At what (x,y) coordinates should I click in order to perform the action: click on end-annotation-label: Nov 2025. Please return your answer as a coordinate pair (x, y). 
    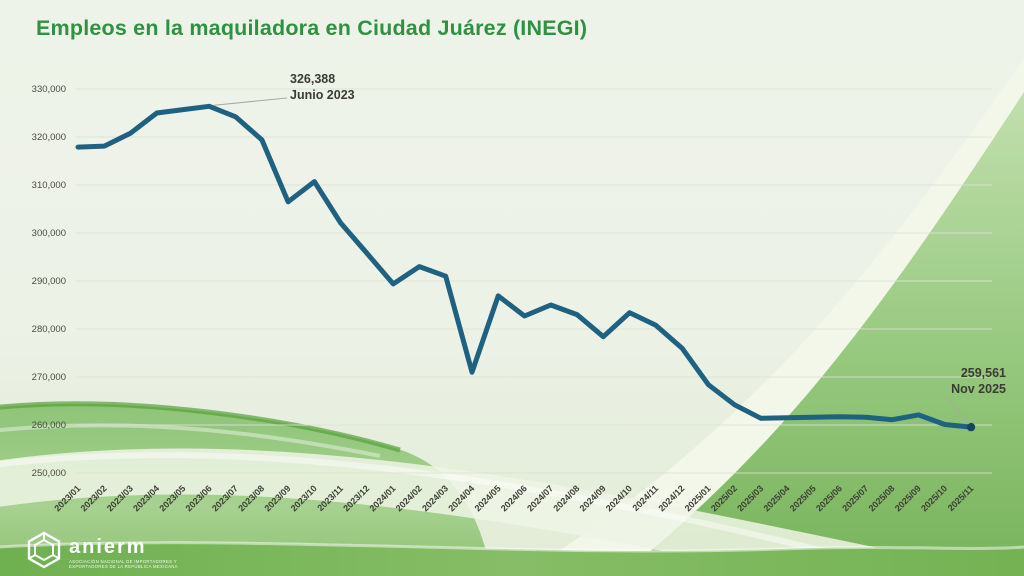
    Looking at the image, I should click on (978, 388).